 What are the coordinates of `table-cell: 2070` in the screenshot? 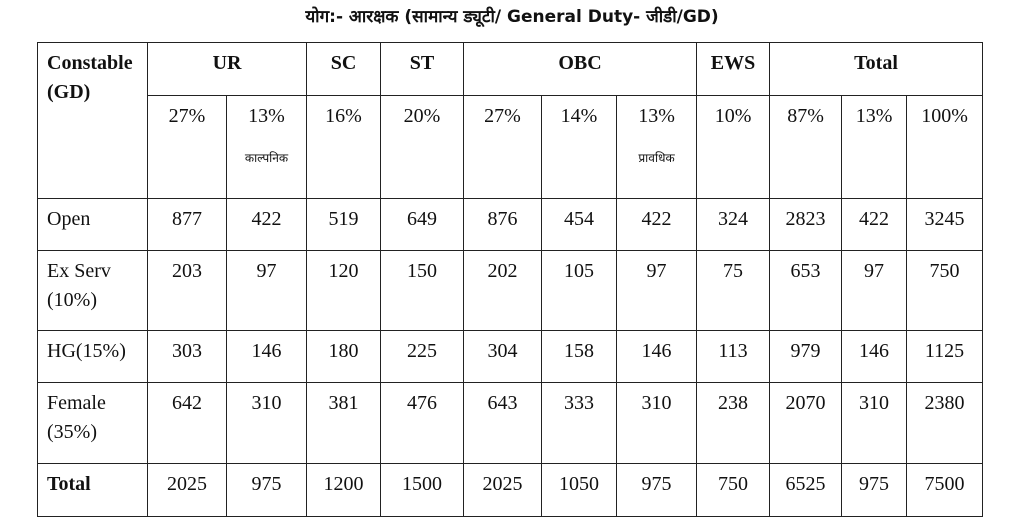 It's located at (806, 423).